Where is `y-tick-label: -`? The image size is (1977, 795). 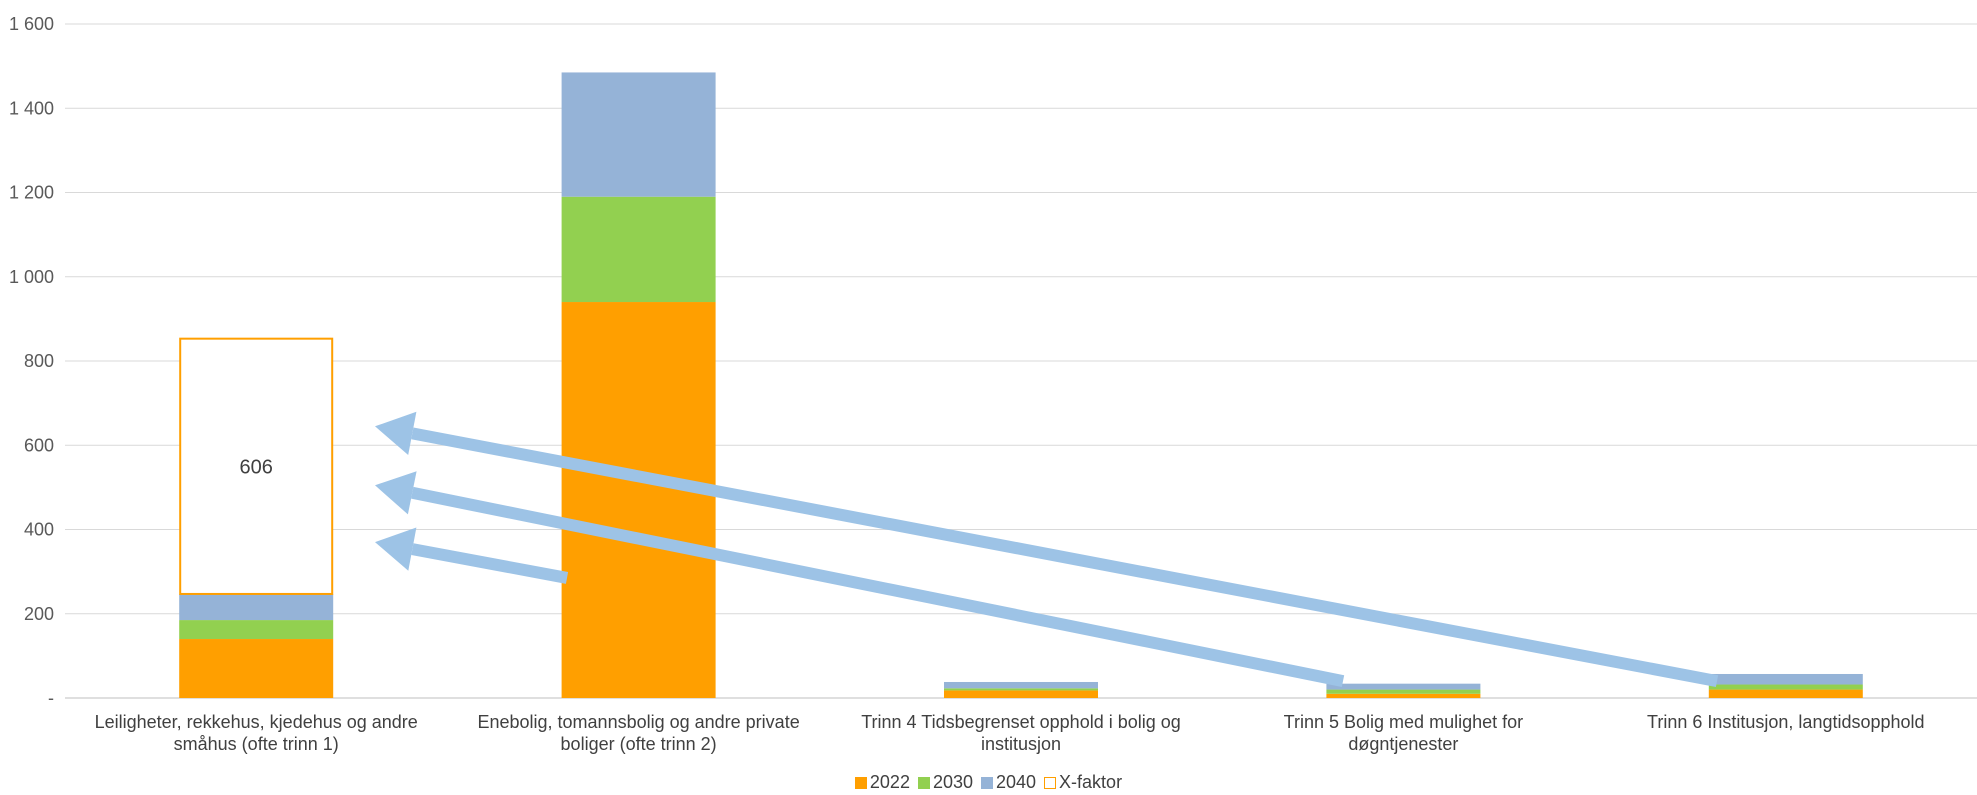
y-tick-label: - is located at coordinates (51, 698).